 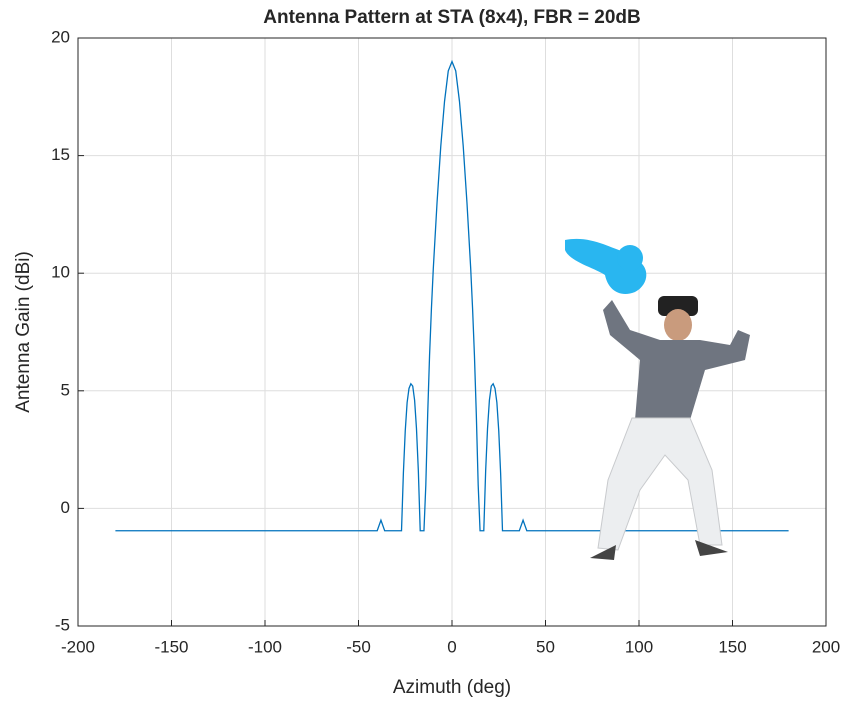 What do you see at coordinates (23, 332) in the screenshot?
I see `y-axis-label: Antenna Gain (dBi)` at bounding box center [23, 332].